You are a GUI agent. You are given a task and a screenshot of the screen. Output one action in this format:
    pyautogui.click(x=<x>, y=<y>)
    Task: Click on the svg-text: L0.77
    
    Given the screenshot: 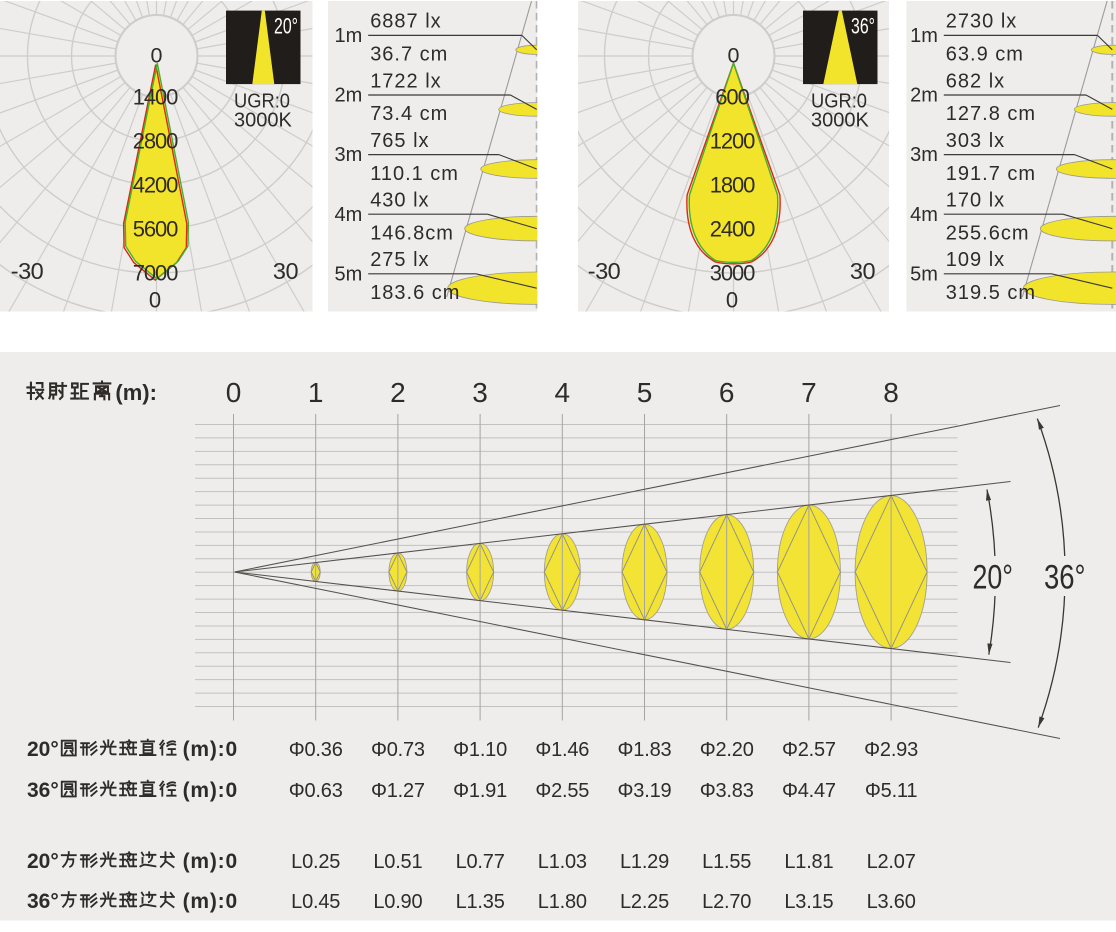 What is the action you would take?
    pyautogui.click(x=480, y=862)
    